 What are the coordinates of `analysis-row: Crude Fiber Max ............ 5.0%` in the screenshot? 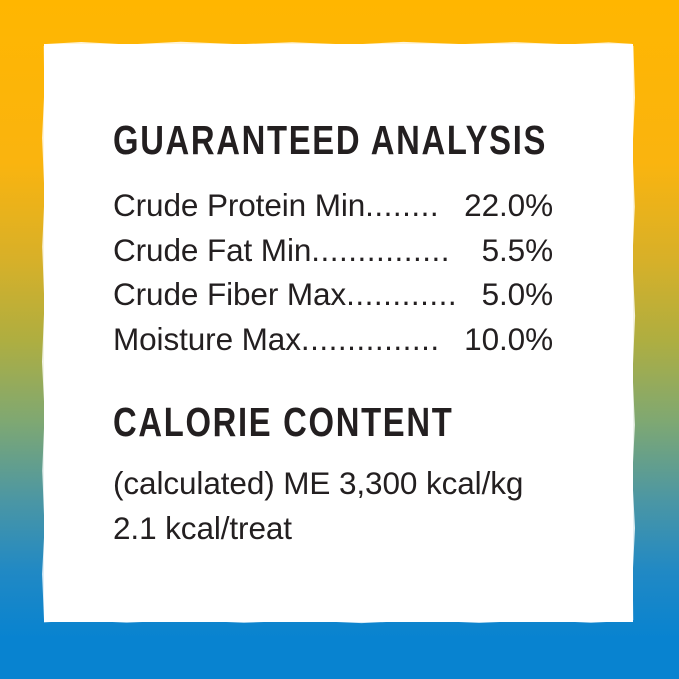 It's located at (333, 294).